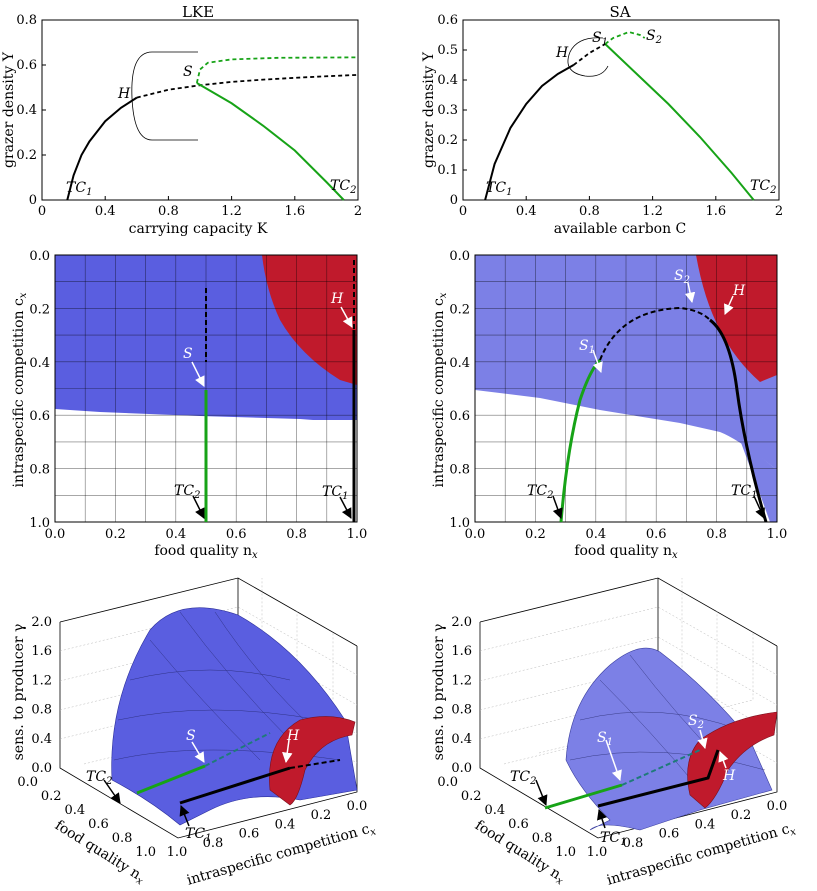 The image size is (817, 891). Describe the element at coordinates (227, 686) in the screenshot. I see `surface-mesh` at that location.